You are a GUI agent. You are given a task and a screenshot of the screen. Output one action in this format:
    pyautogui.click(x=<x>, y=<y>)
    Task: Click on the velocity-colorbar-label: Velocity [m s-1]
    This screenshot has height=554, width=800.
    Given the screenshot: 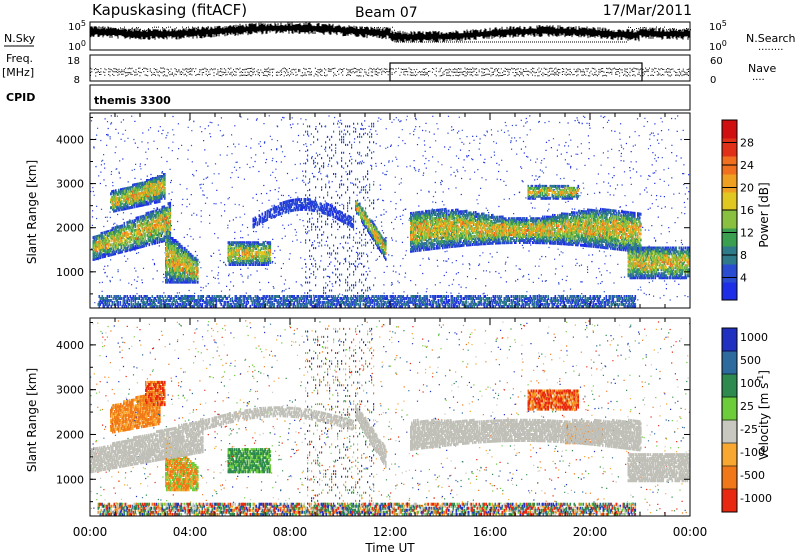 What is the action you would take?
    pyautogui.click(x=763, y=415)
    